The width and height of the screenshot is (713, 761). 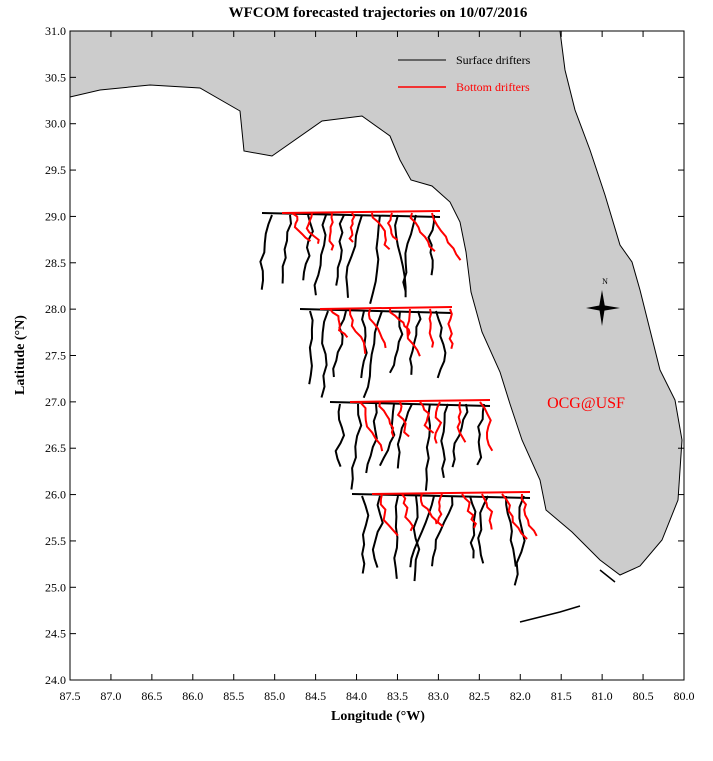 What do you see at coordinates (55, 263) in the screenshot?
I see `y-tick-label: 28.5` at bounding box center [55, 263].